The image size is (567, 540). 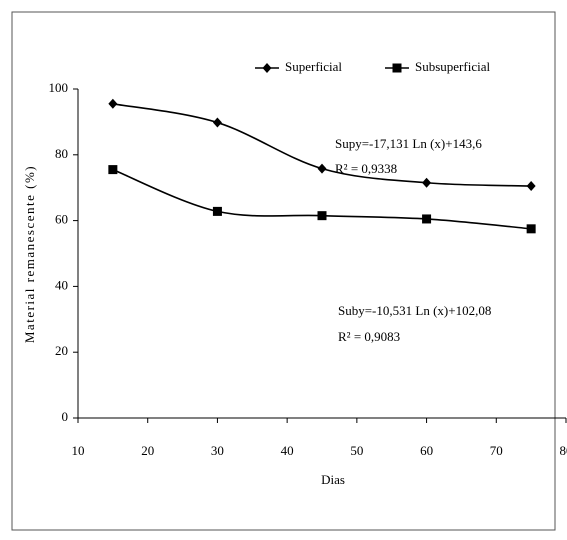 I want to click on x-tick-label: 50, so click(x=356, y=450).